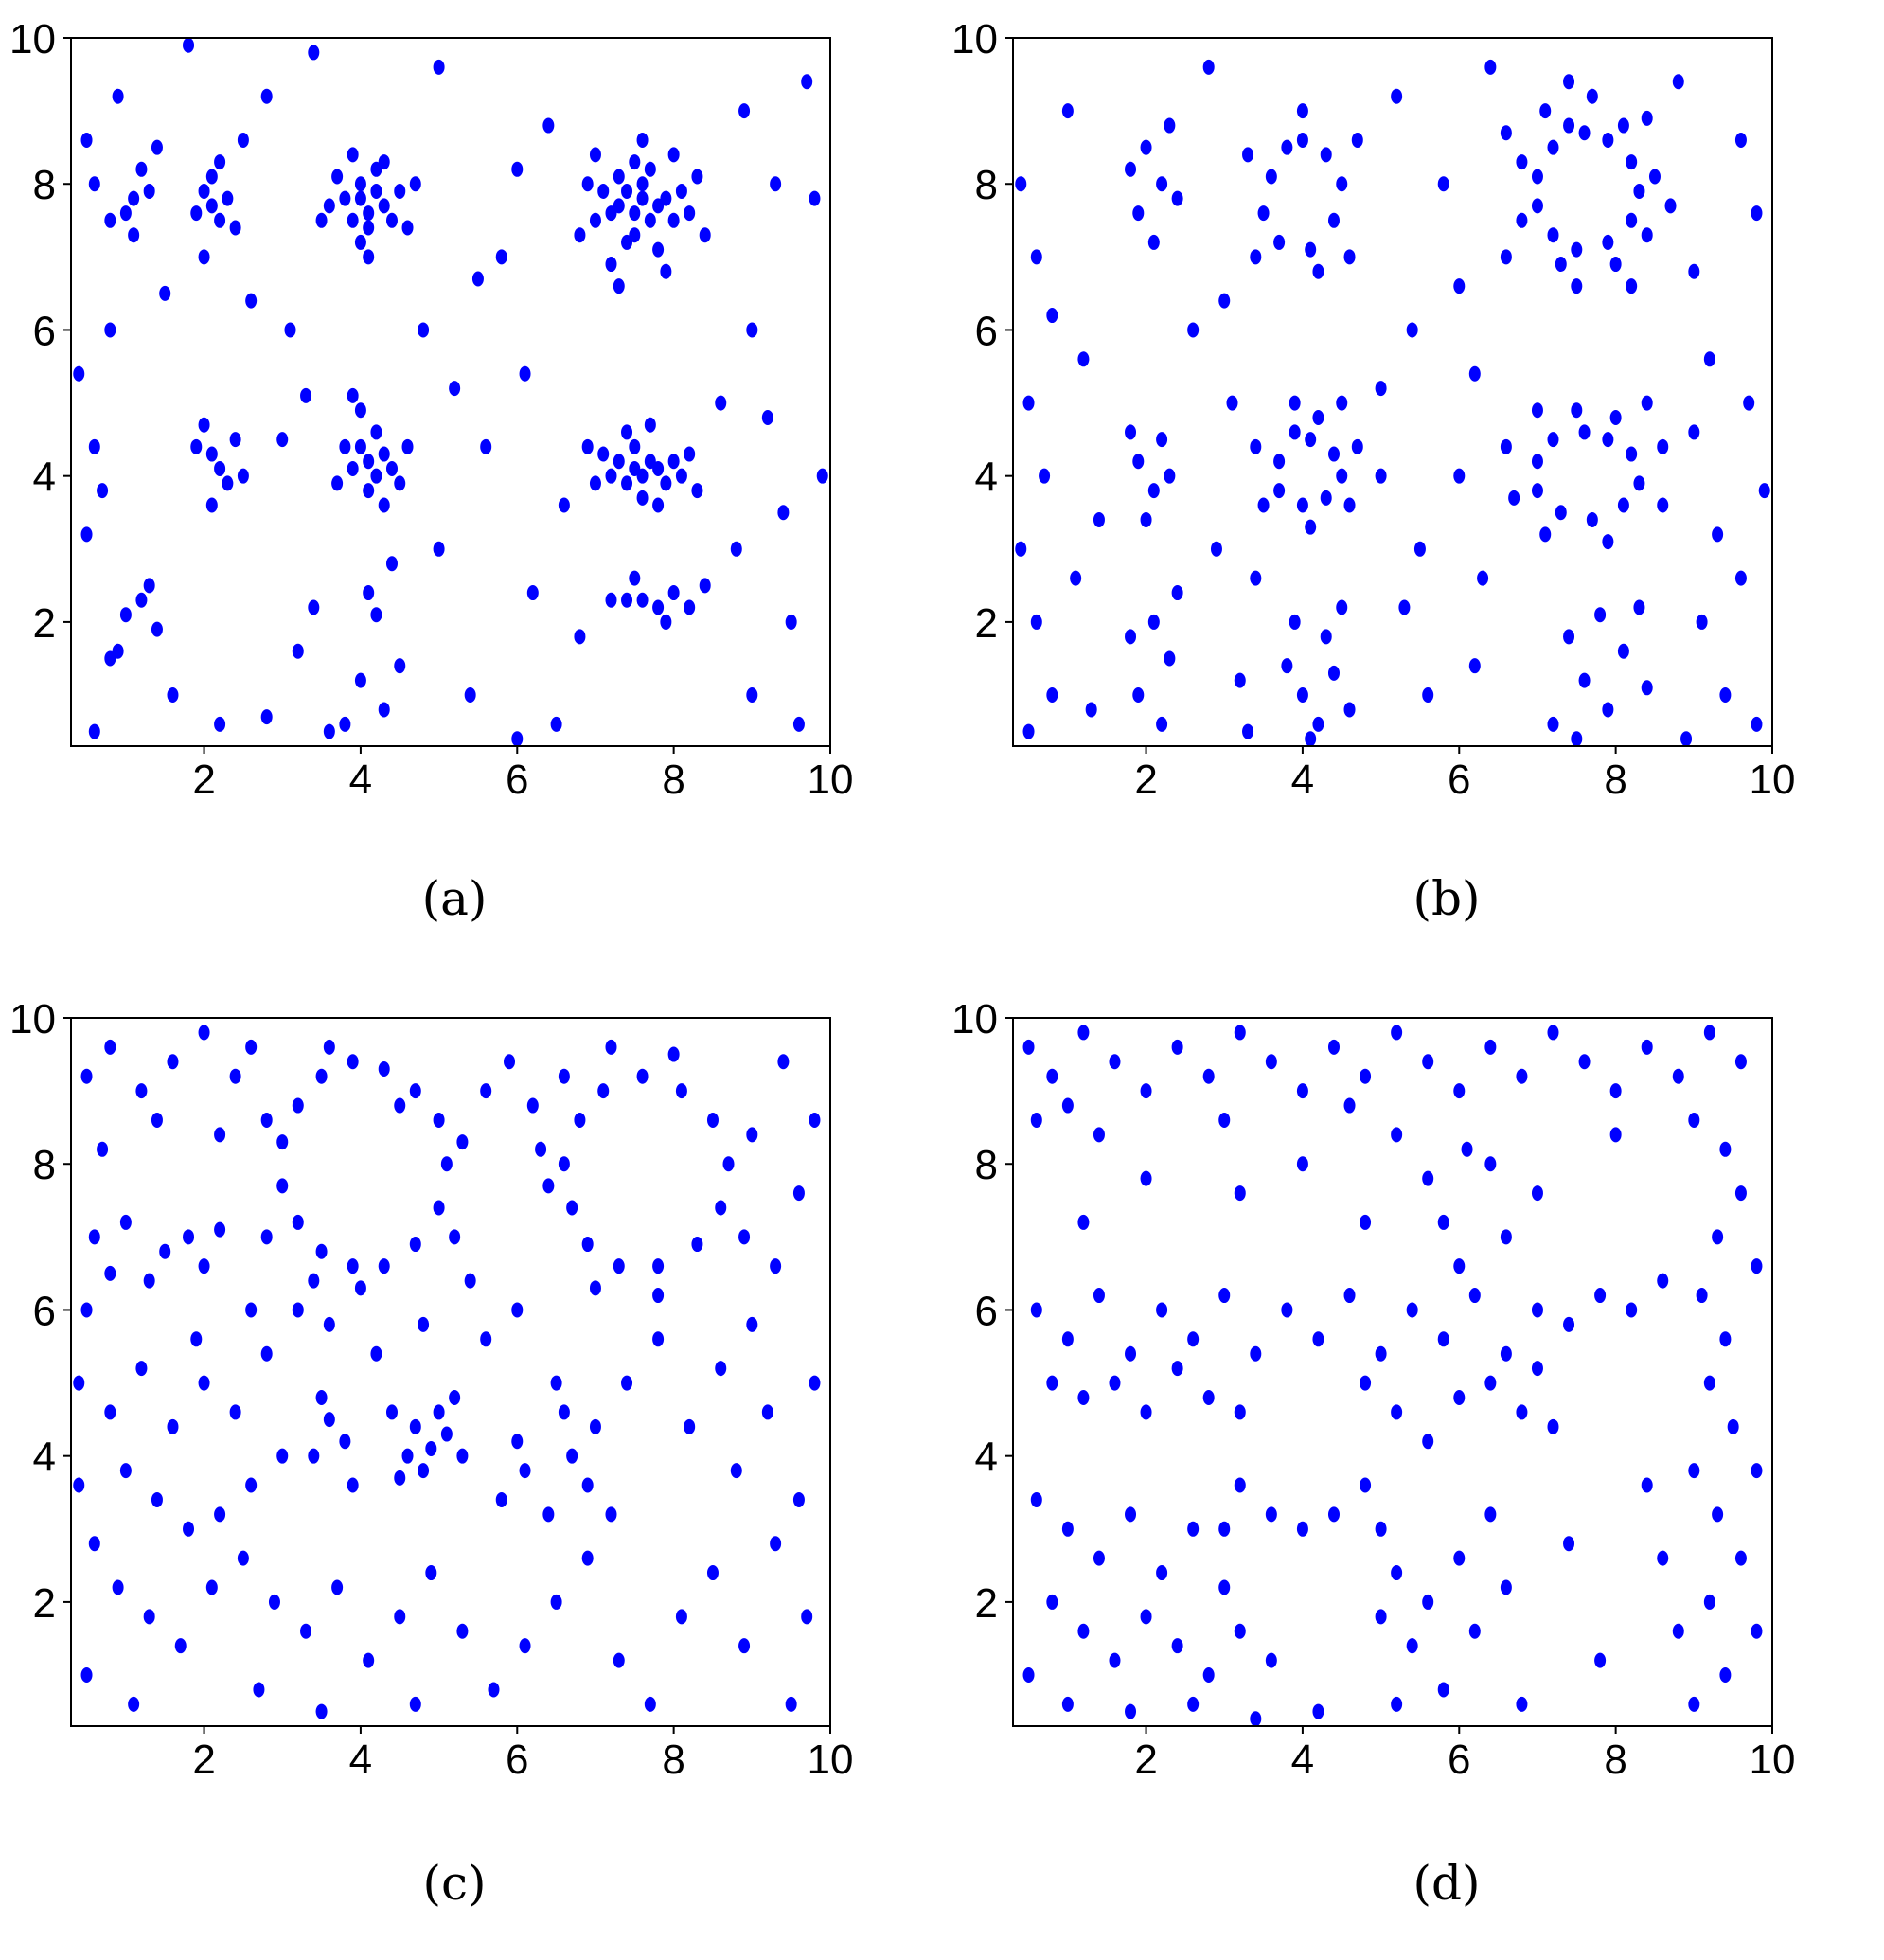 This screenshot has width=1884, height=1960. I want to click on y-tick-label: 2, so click(45, 623).